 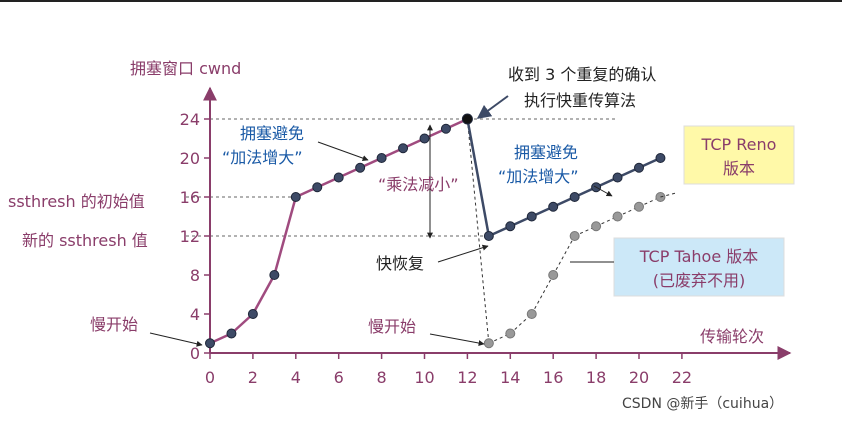 What do you see at coordinates (699, 280) in the screenshot?
I see `tahoe-box-line2: (已废弃不用)` at bounding box center [699, 280].